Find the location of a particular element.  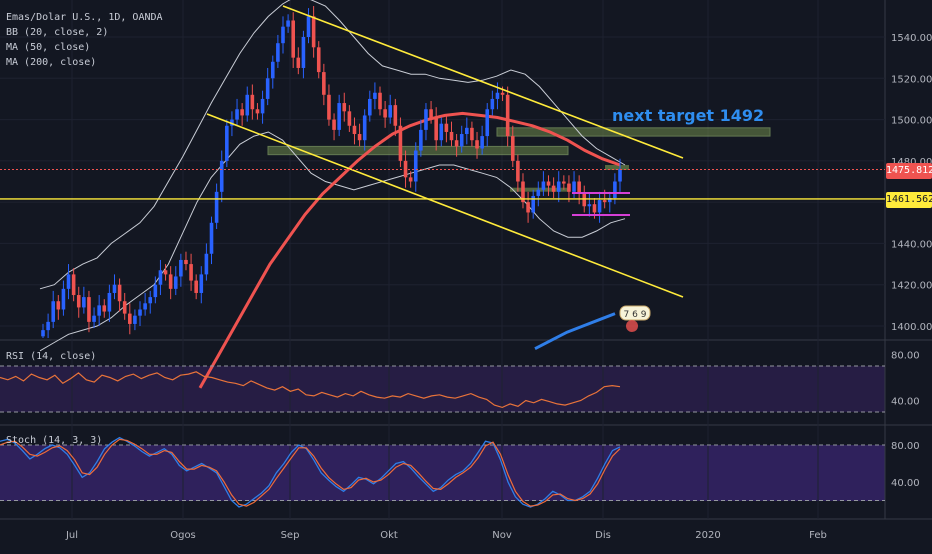

time-tick-label: 2020 is located at coordinates (707, 535).